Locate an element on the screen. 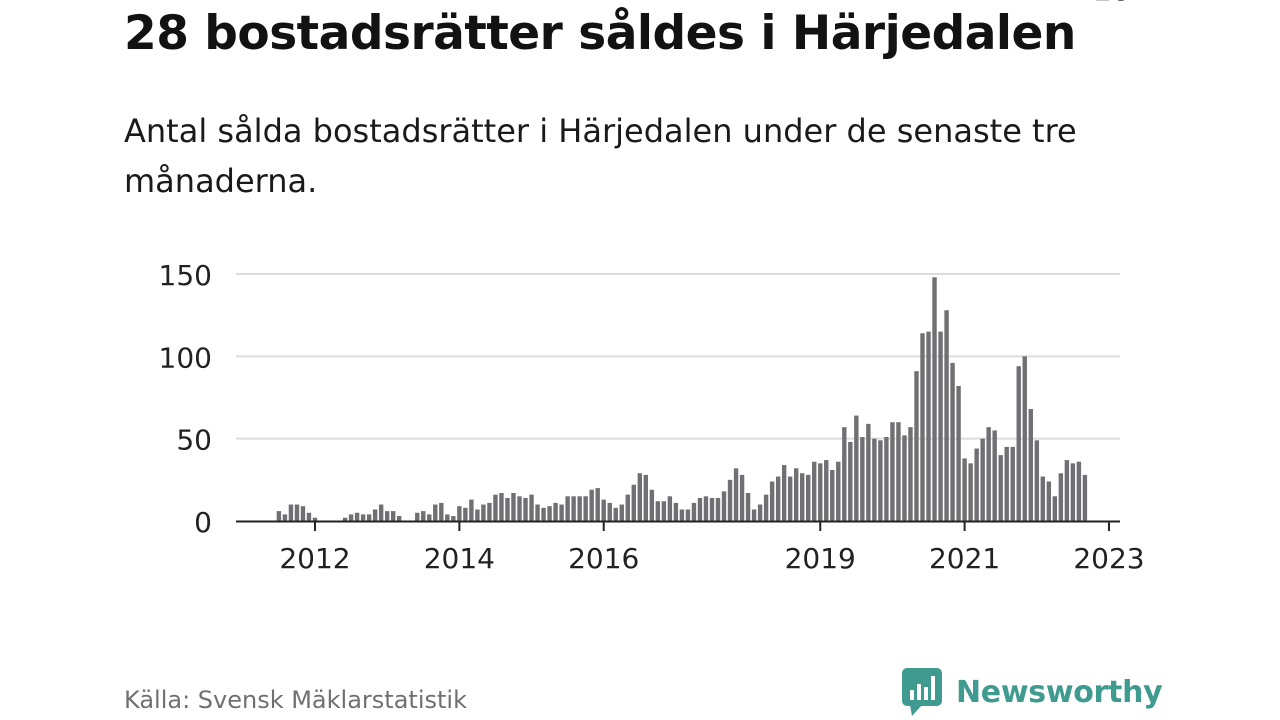  y-tick-label: 150 is located at coordinates (185, 275).